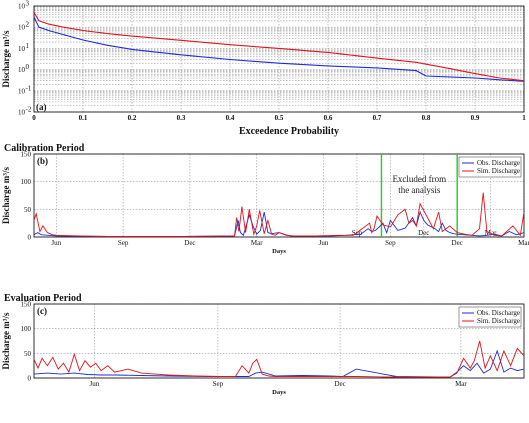 The height and width of the screenshot is (423, 529). I want to click on panel-label: (c), so click(42, 311).